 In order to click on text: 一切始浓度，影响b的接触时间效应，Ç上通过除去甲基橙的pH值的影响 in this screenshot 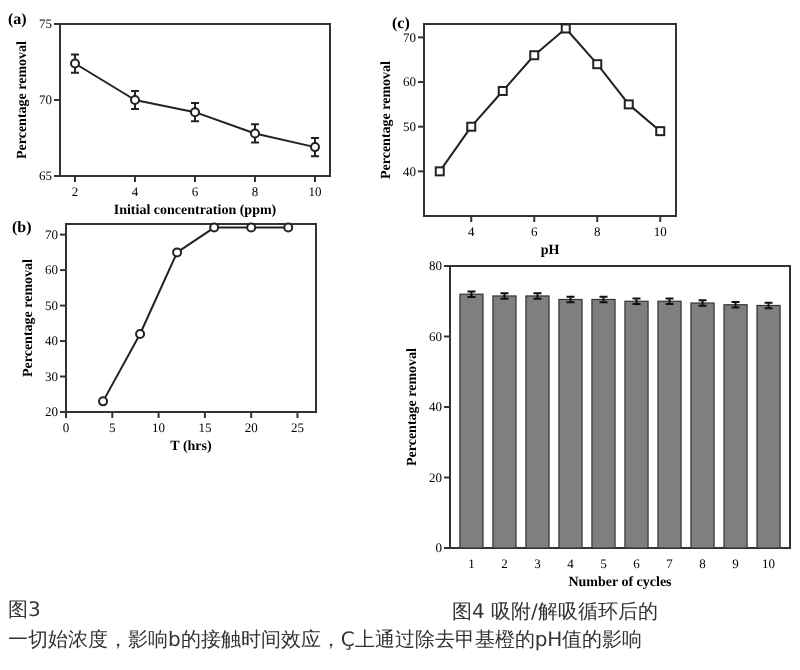, I will do `click(325, 640)`.